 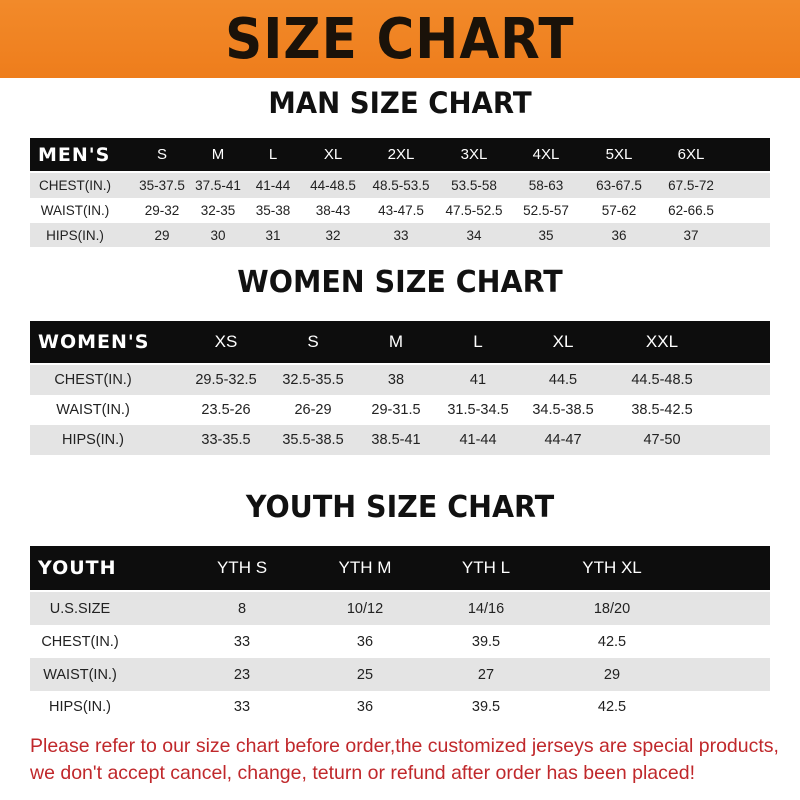 I want to click on size-header: 2XL, so click(x=401, y=154).